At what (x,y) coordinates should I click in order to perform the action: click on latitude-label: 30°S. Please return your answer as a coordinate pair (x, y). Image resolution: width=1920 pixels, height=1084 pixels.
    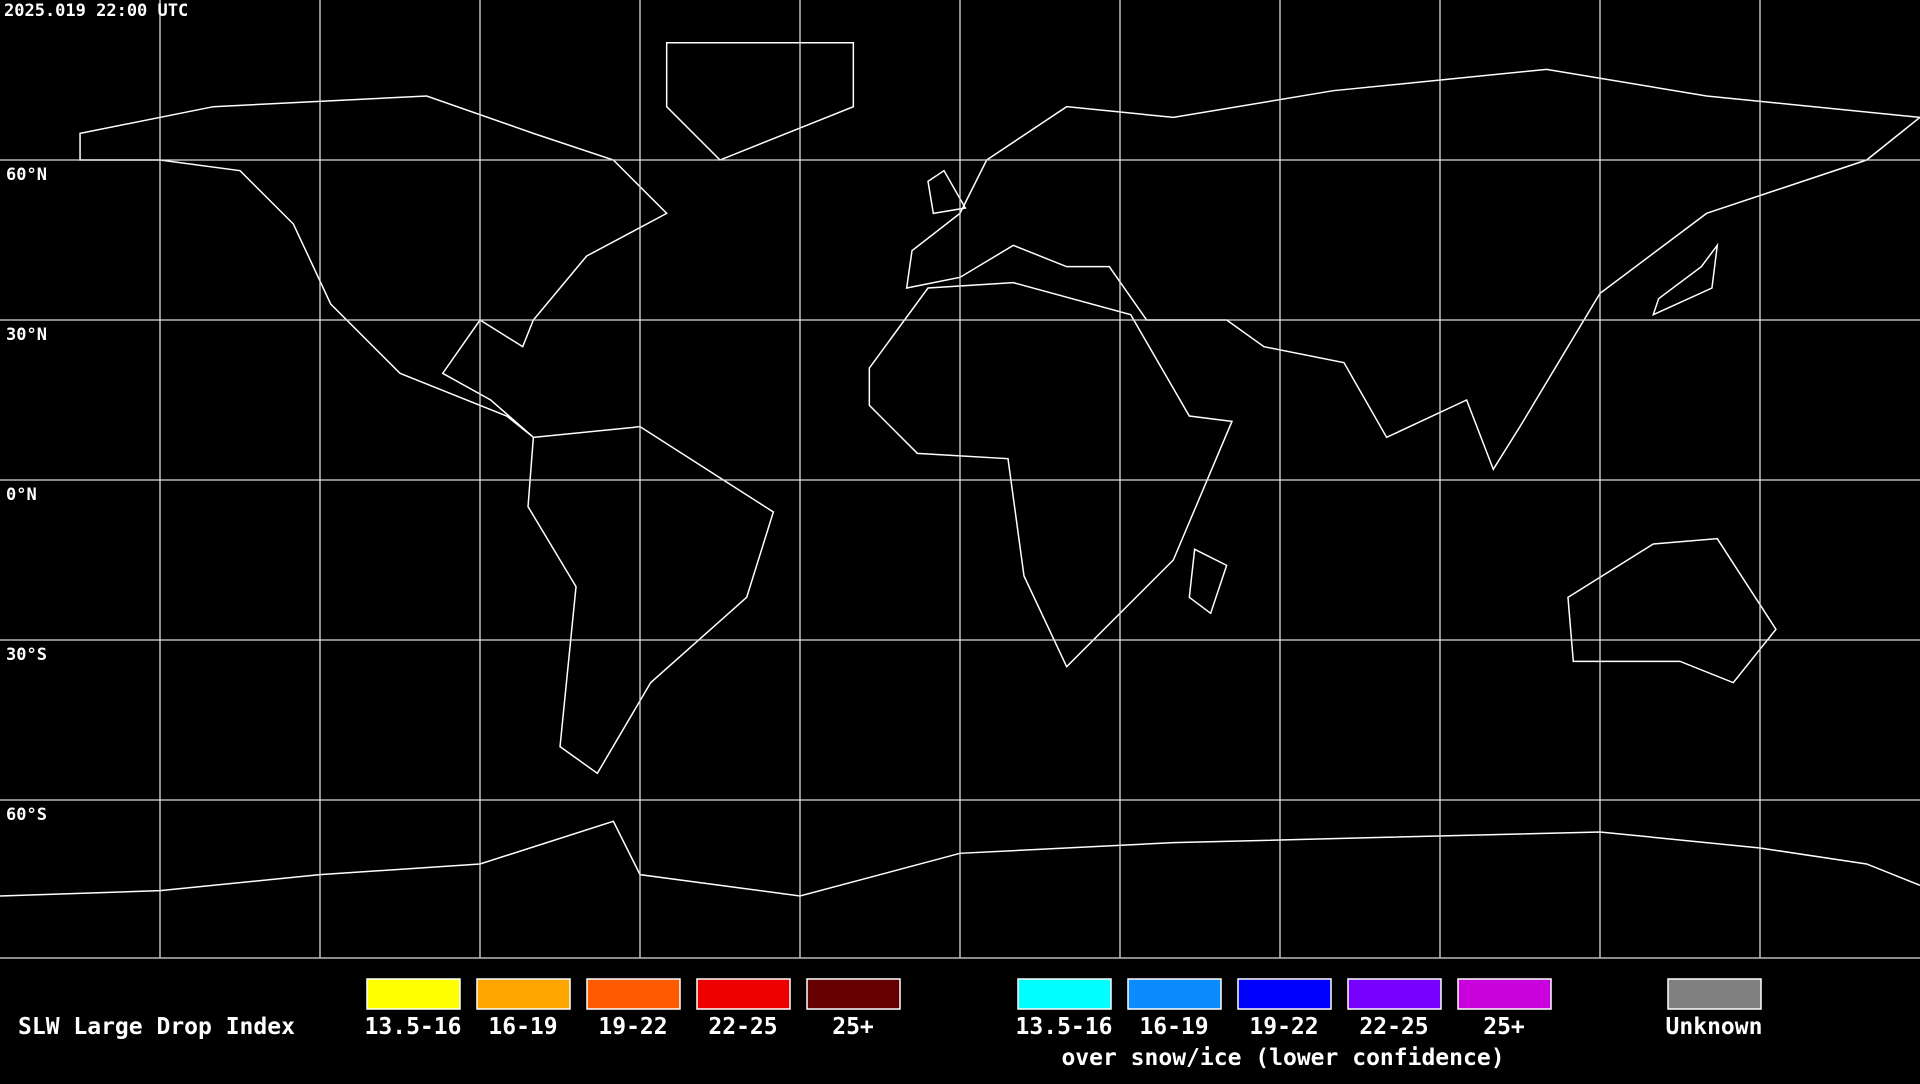
    Looking at the image, I should click on (26, 655).